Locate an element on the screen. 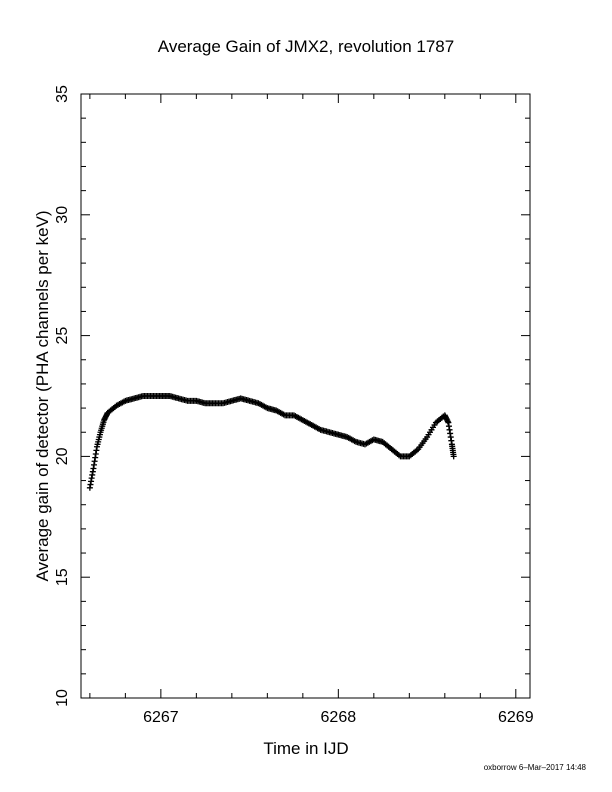 The height and width of the screenshot is (792, 612). y-tick-label: 25 is located at coordinates (62, 336).